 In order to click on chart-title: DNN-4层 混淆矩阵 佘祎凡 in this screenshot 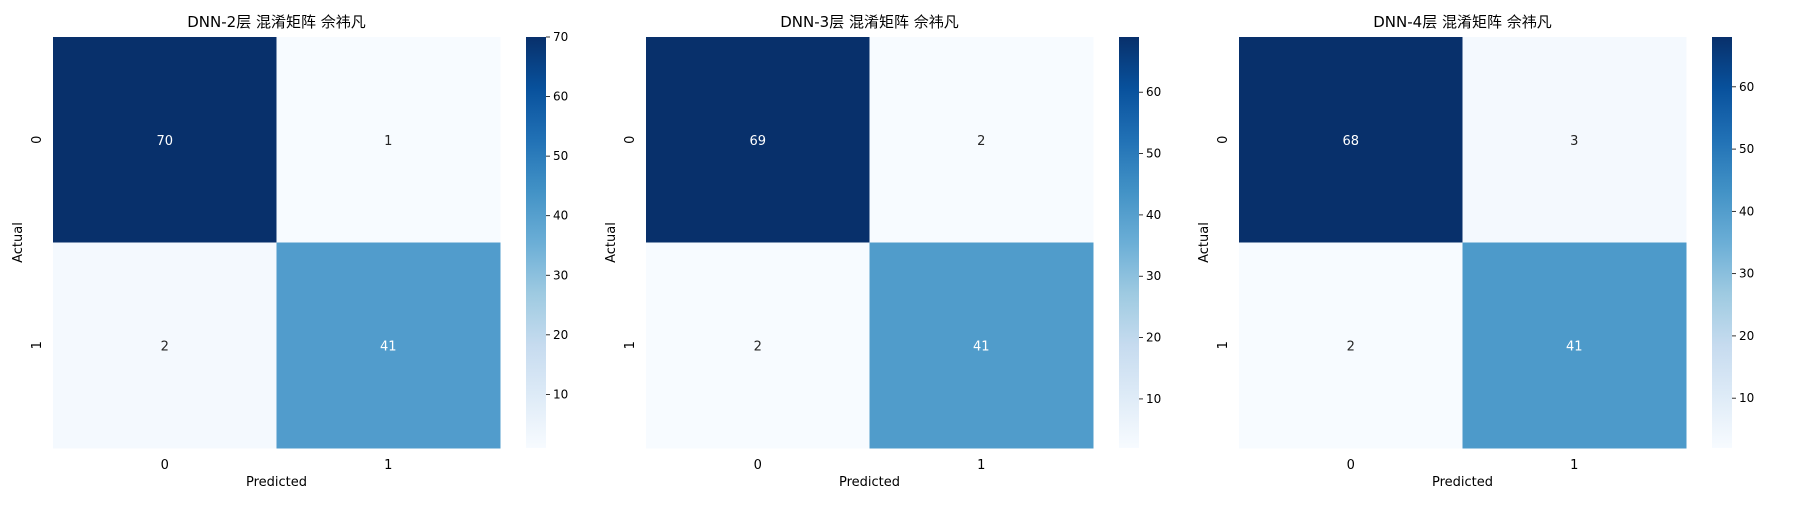, I will do `click(1462, 22)`.